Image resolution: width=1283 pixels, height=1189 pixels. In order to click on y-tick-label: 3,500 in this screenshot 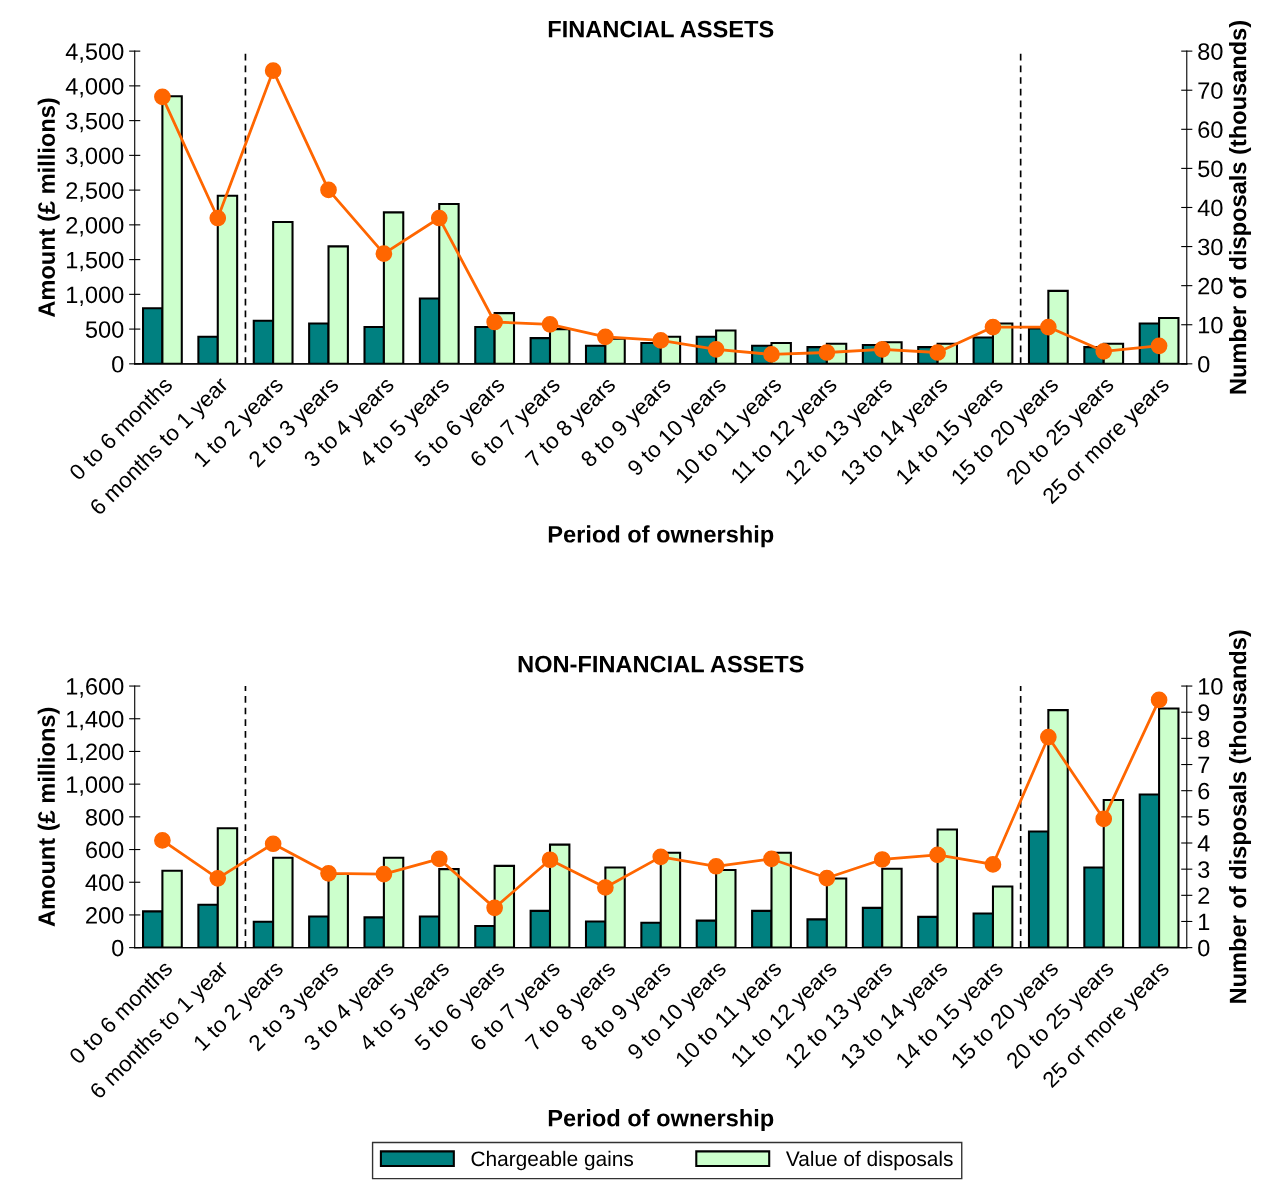, I will do `click(95, 122)`.